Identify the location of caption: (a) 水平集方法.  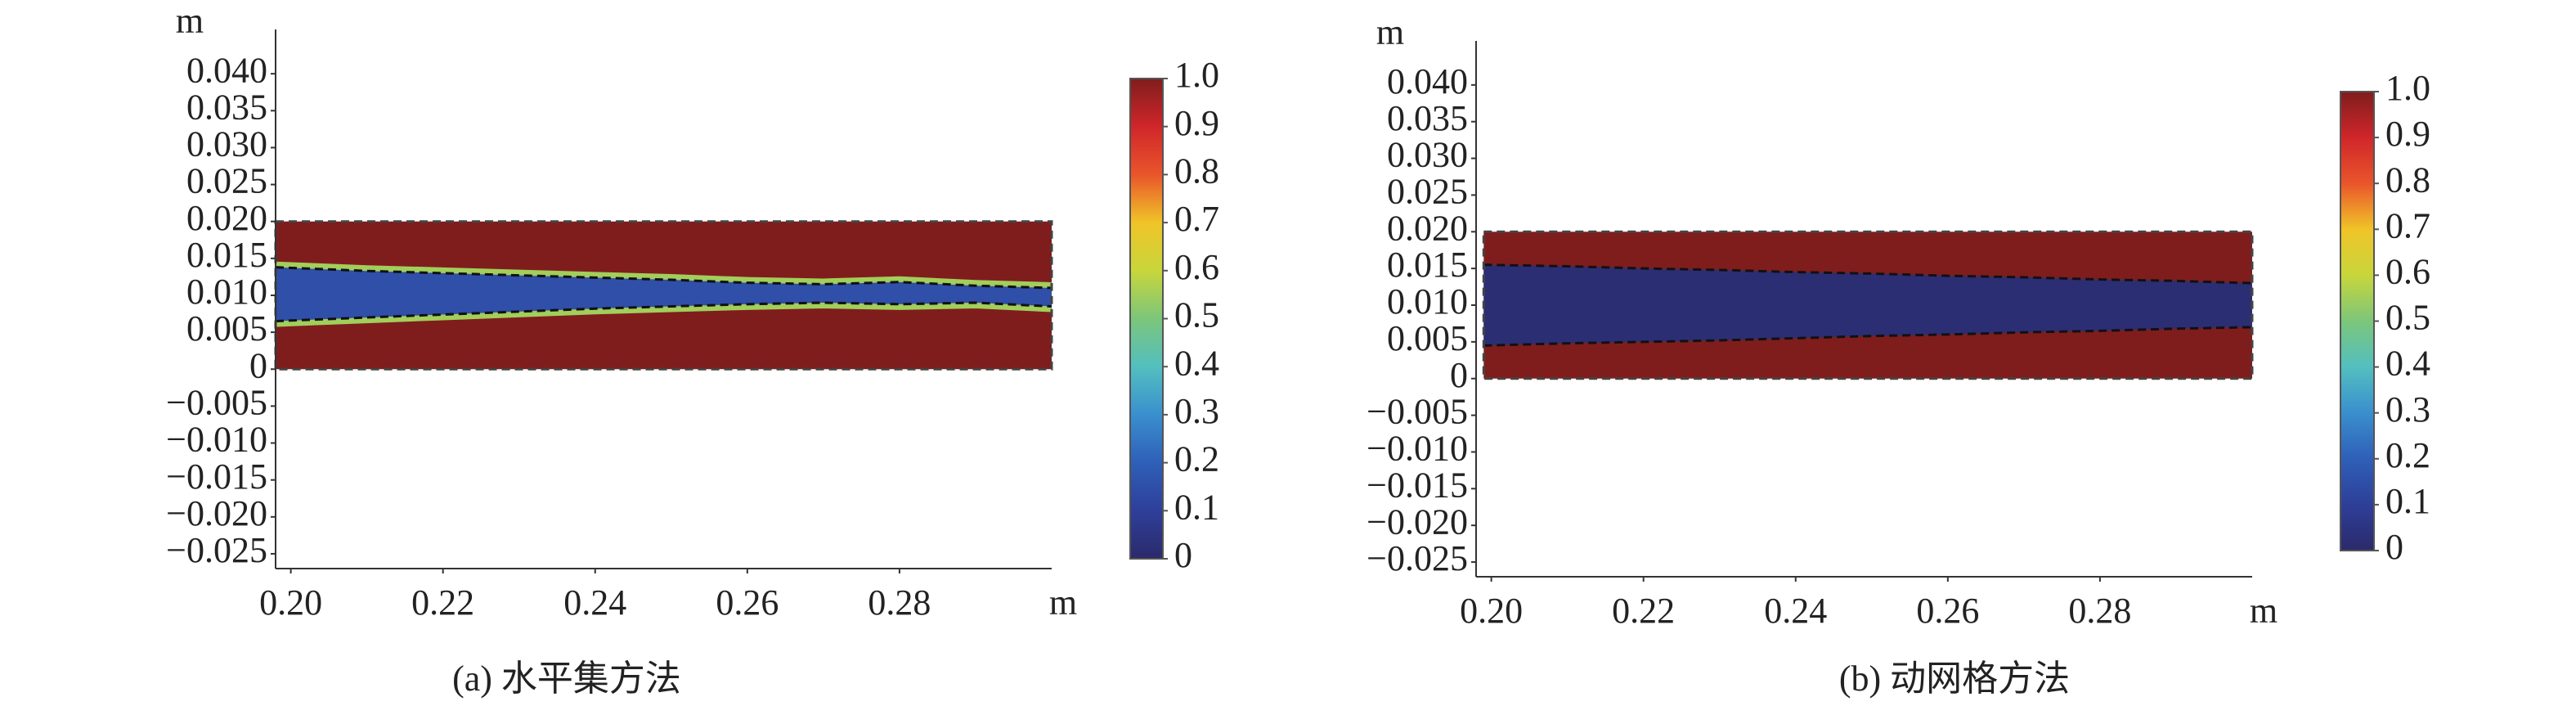
(566, 679).